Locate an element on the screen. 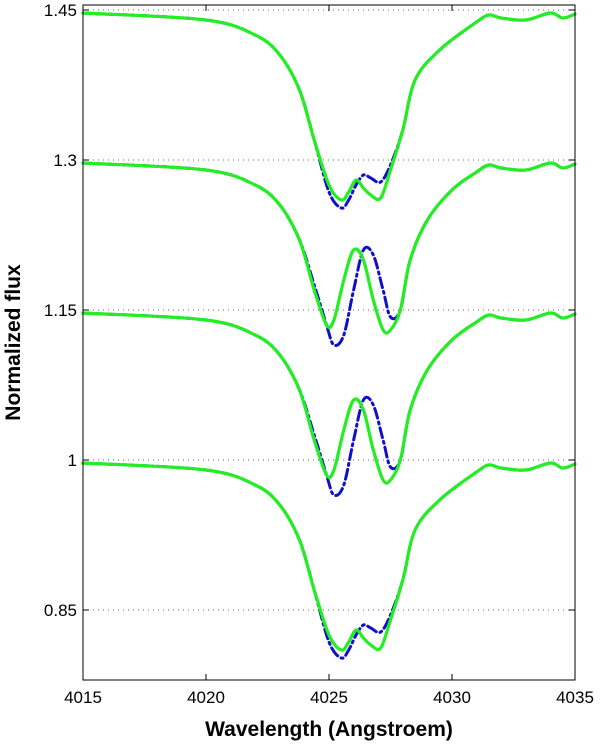 This screenshot has height=751, width=600. x-tick-label: 4030 is located at coordinates (452, 697).